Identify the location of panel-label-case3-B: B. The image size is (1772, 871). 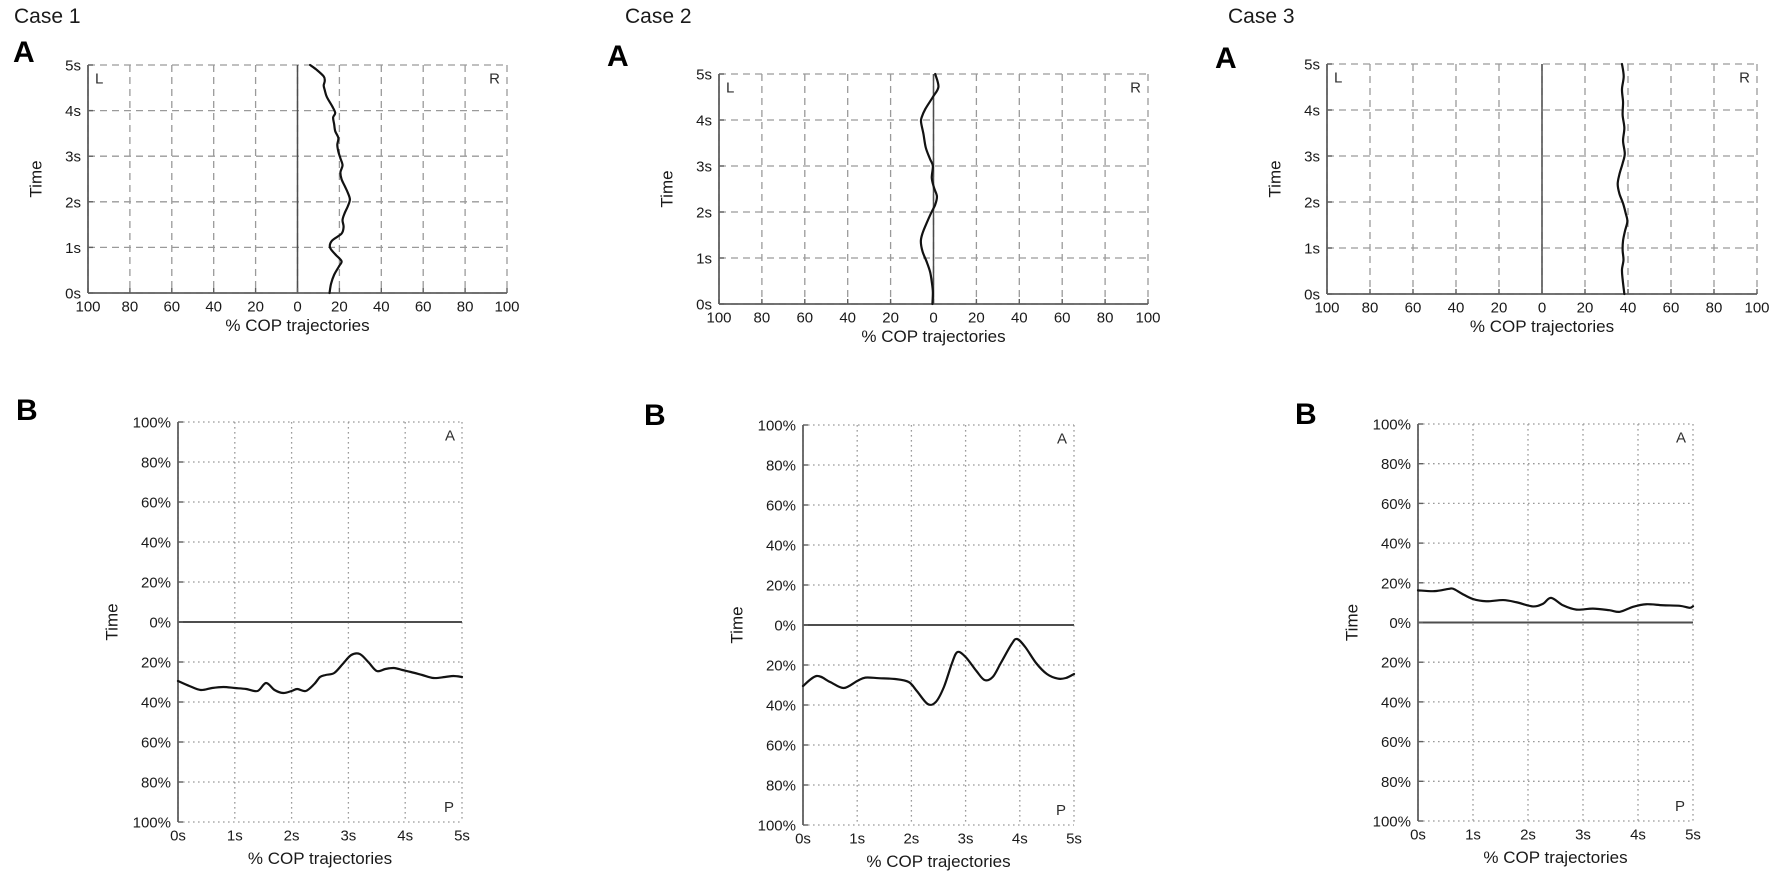
(1306, 414).